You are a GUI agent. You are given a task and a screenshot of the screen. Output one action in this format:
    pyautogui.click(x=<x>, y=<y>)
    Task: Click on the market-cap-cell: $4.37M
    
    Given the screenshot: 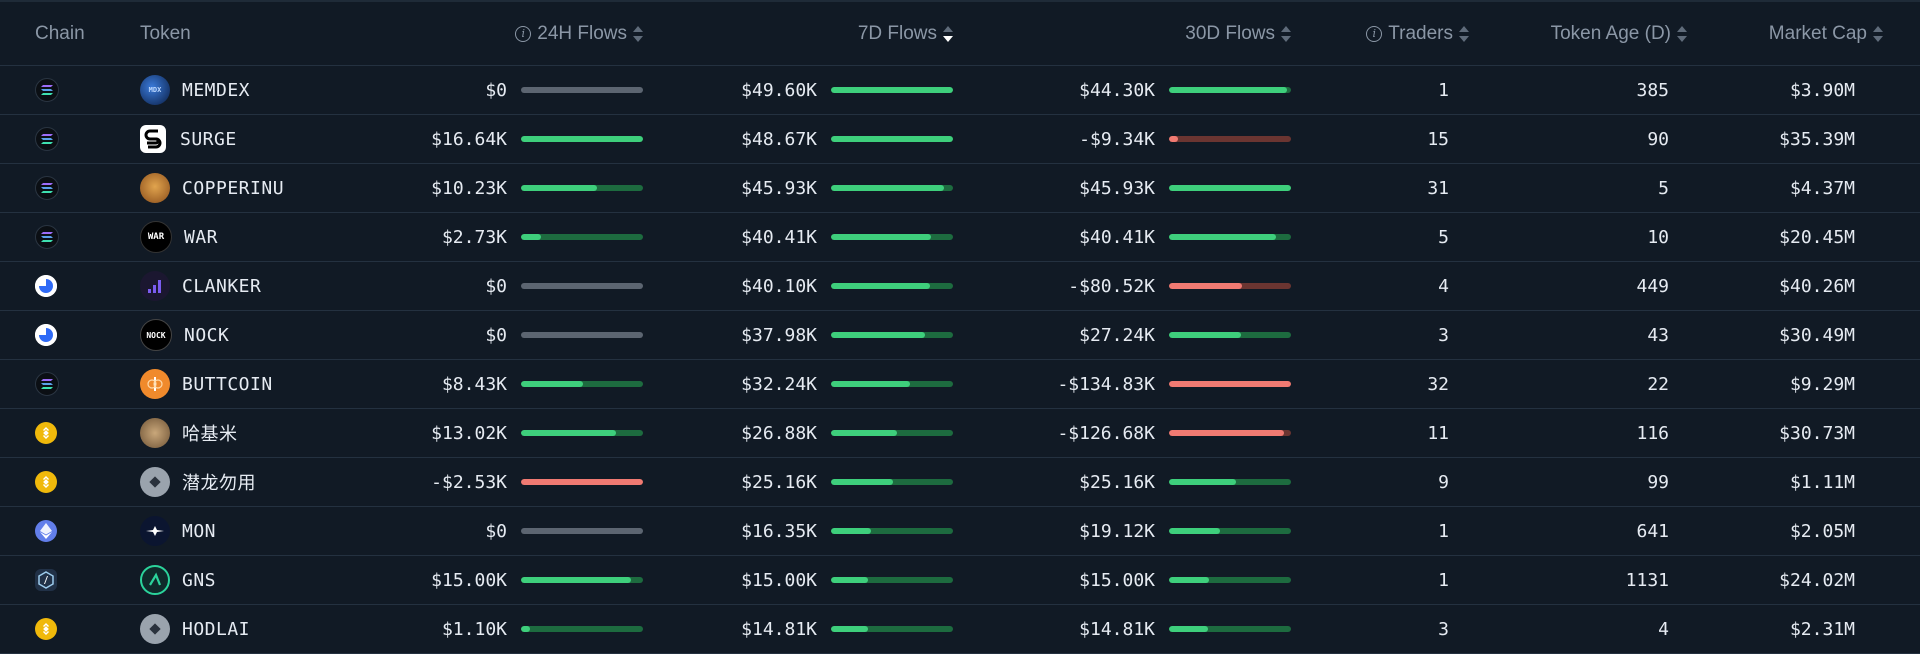 What is the action you would take?
    pyautogui.click(x=1789, y=188)
    